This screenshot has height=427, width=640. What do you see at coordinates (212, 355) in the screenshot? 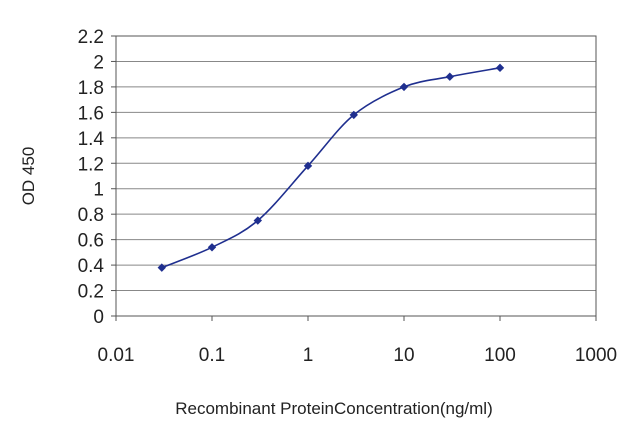
I see `x-tick-label: 0.1` at bounding box center [212, 355].